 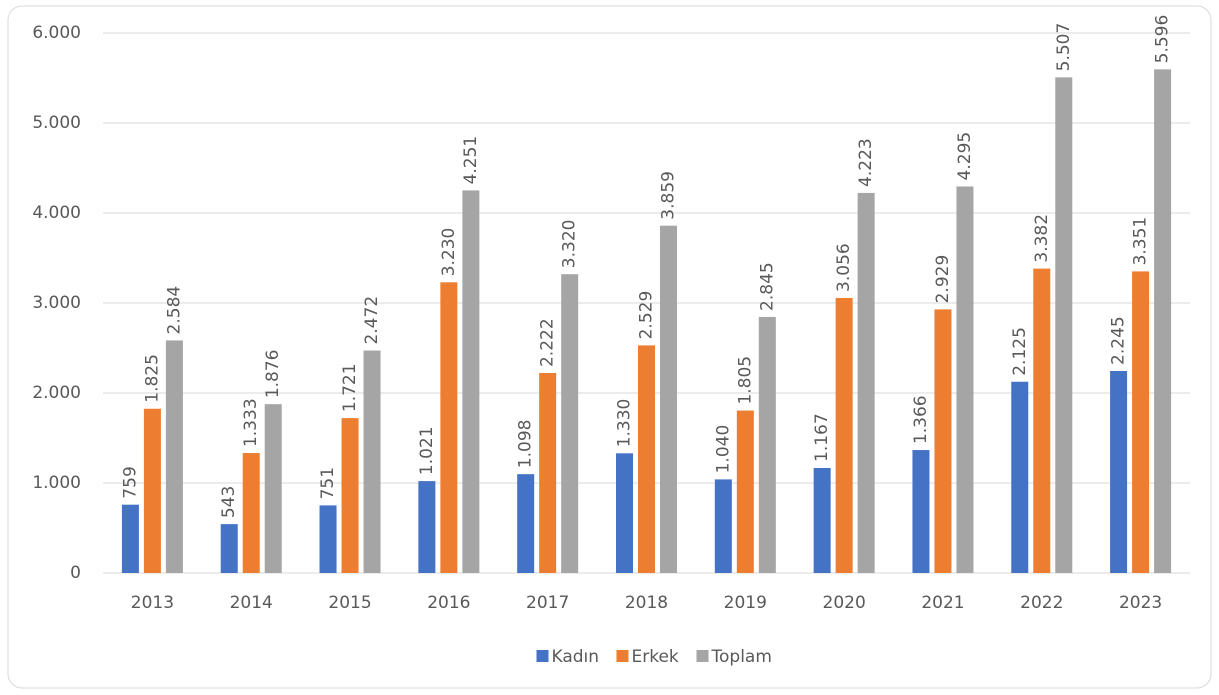 What do you see at coordinates (1041, 603) in the screenshot?
I see `x-tick-label: 2022` at bounding box center [1041, 603].